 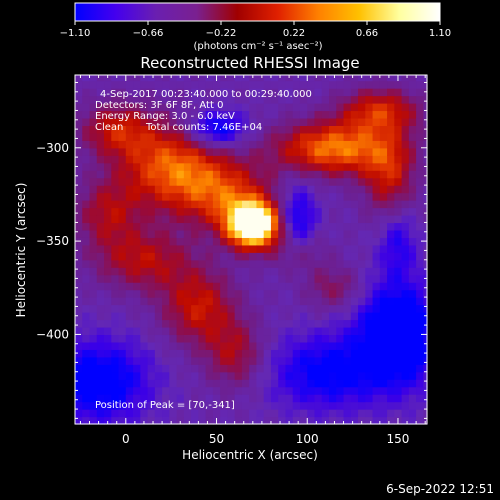 What do you see at coordinates (159, 105) in the screenshot?
I see `annotation-detectors: Detectors: 3F 6F 8F, Att 0` at bounding box center [159, 105].